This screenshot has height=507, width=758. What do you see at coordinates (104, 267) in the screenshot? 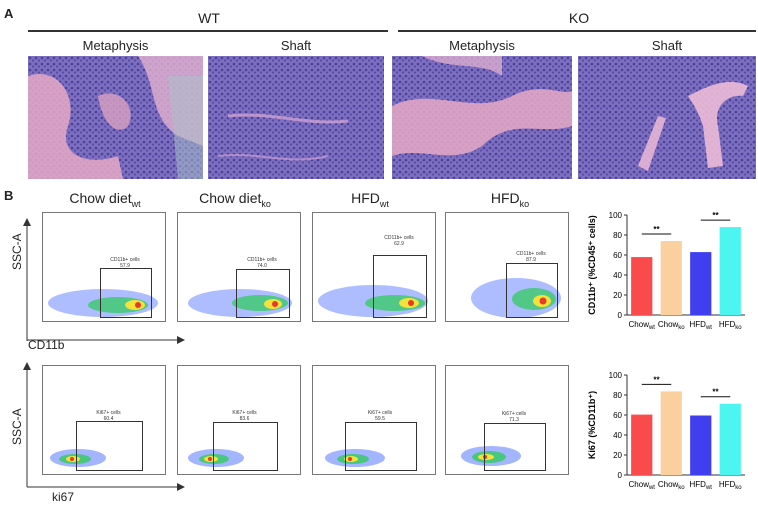
I see `flow-plot-r1-c1: CD11b+ cells 57.9` at bounding box center [104, 267].